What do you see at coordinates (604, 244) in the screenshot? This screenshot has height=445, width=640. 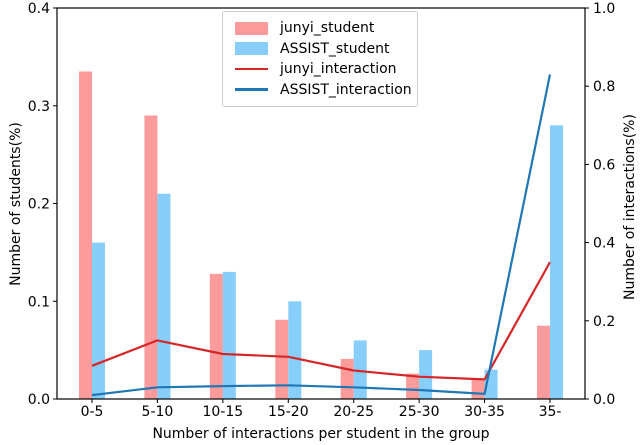 I see `y-right-tick-label-0.4: 0.4` at bounding box center [604, 244].